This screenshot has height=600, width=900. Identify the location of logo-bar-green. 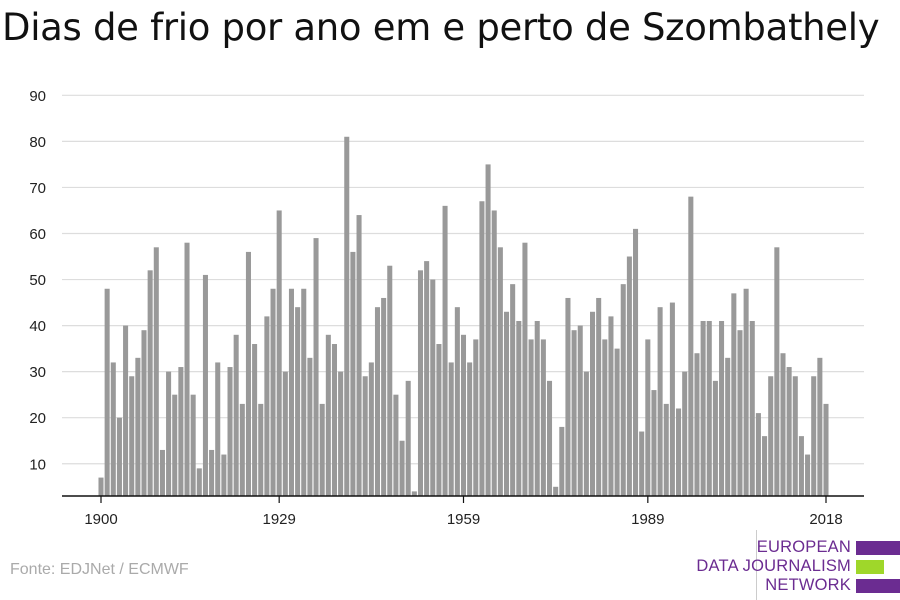
(870, 567).